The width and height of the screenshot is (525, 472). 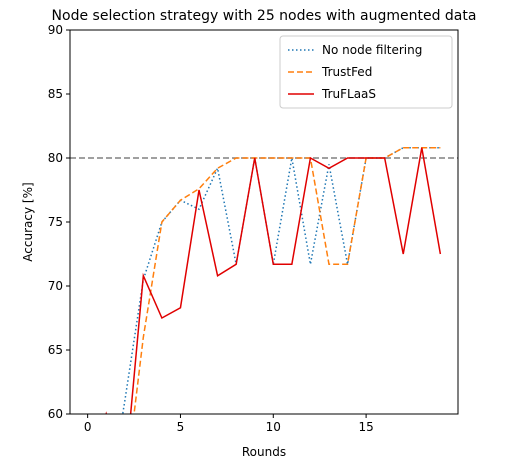 I want to click on x-tick-label: 15, so click(x=365, y=427).